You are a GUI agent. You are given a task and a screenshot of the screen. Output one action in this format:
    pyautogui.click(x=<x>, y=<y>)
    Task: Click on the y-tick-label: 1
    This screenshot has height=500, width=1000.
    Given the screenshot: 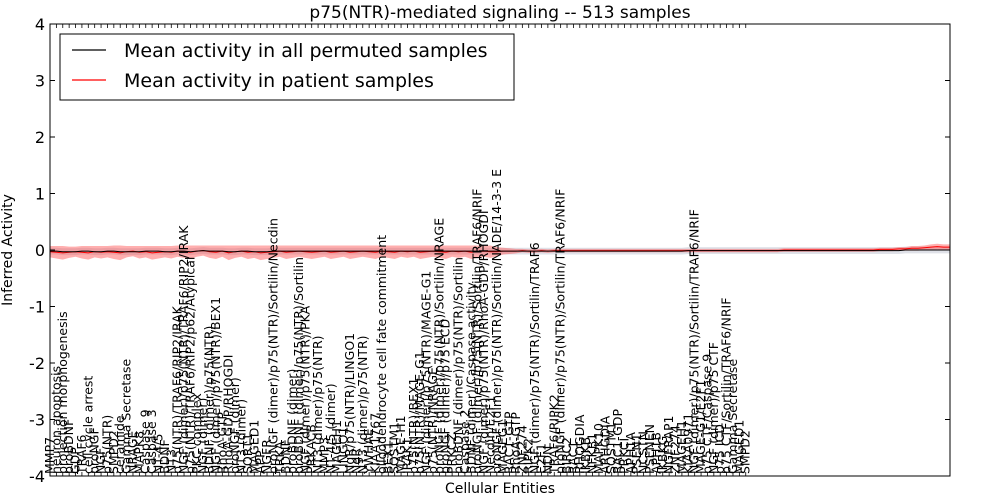 What is the action you would take?
    pyautogui.click(x=40, y=194)
    